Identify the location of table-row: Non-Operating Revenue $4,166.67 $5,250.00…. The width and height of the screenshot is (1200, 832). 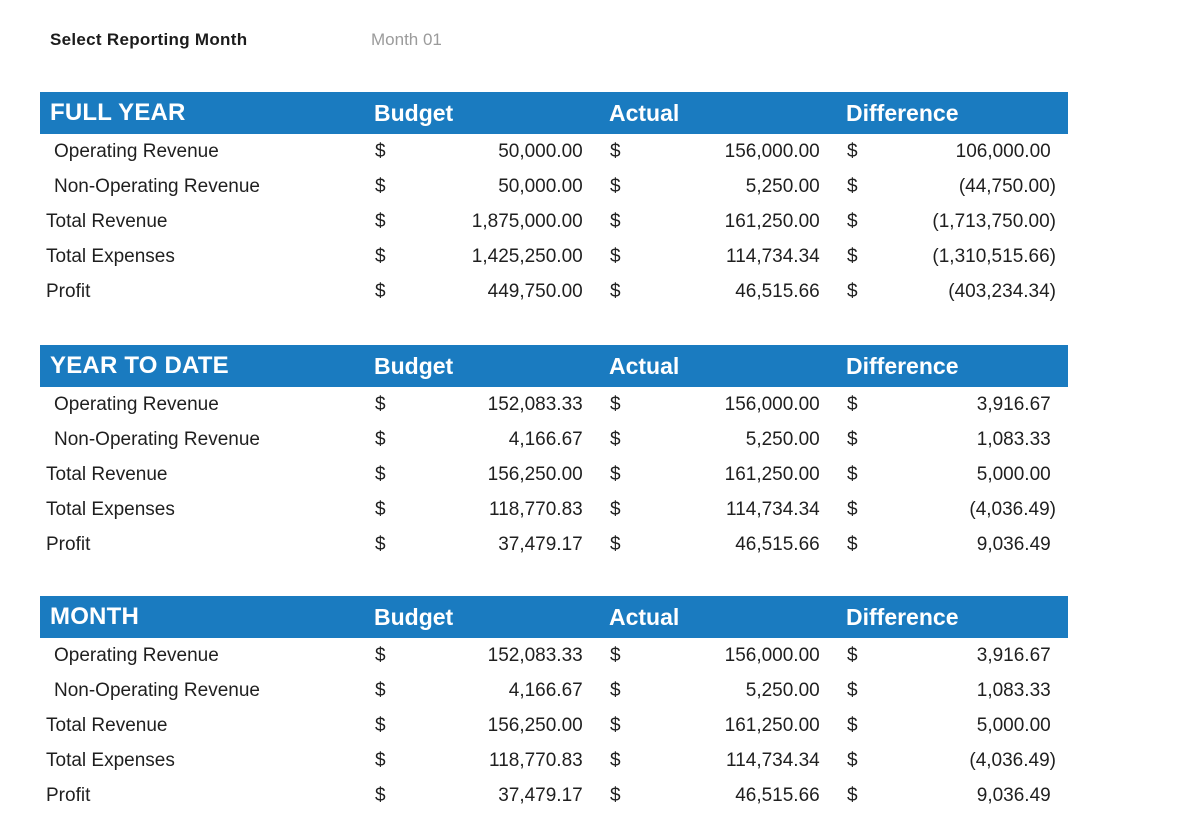
(554, 690).